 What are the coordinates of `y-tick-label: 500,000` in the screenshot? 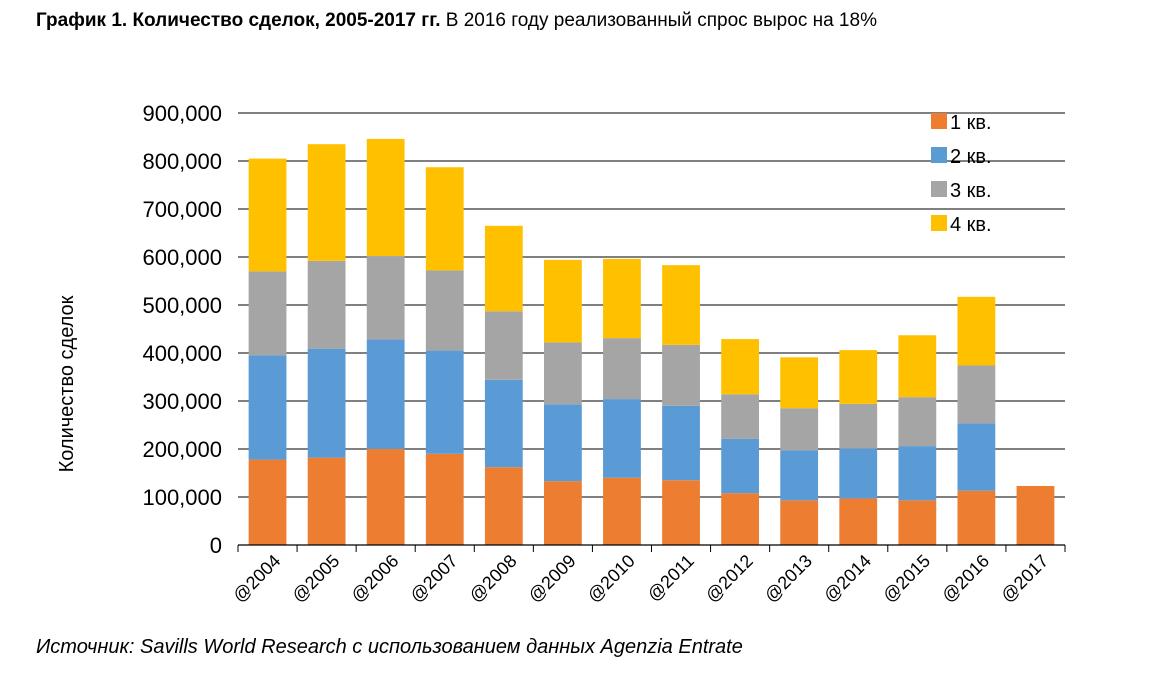 It's located at (182, 305).